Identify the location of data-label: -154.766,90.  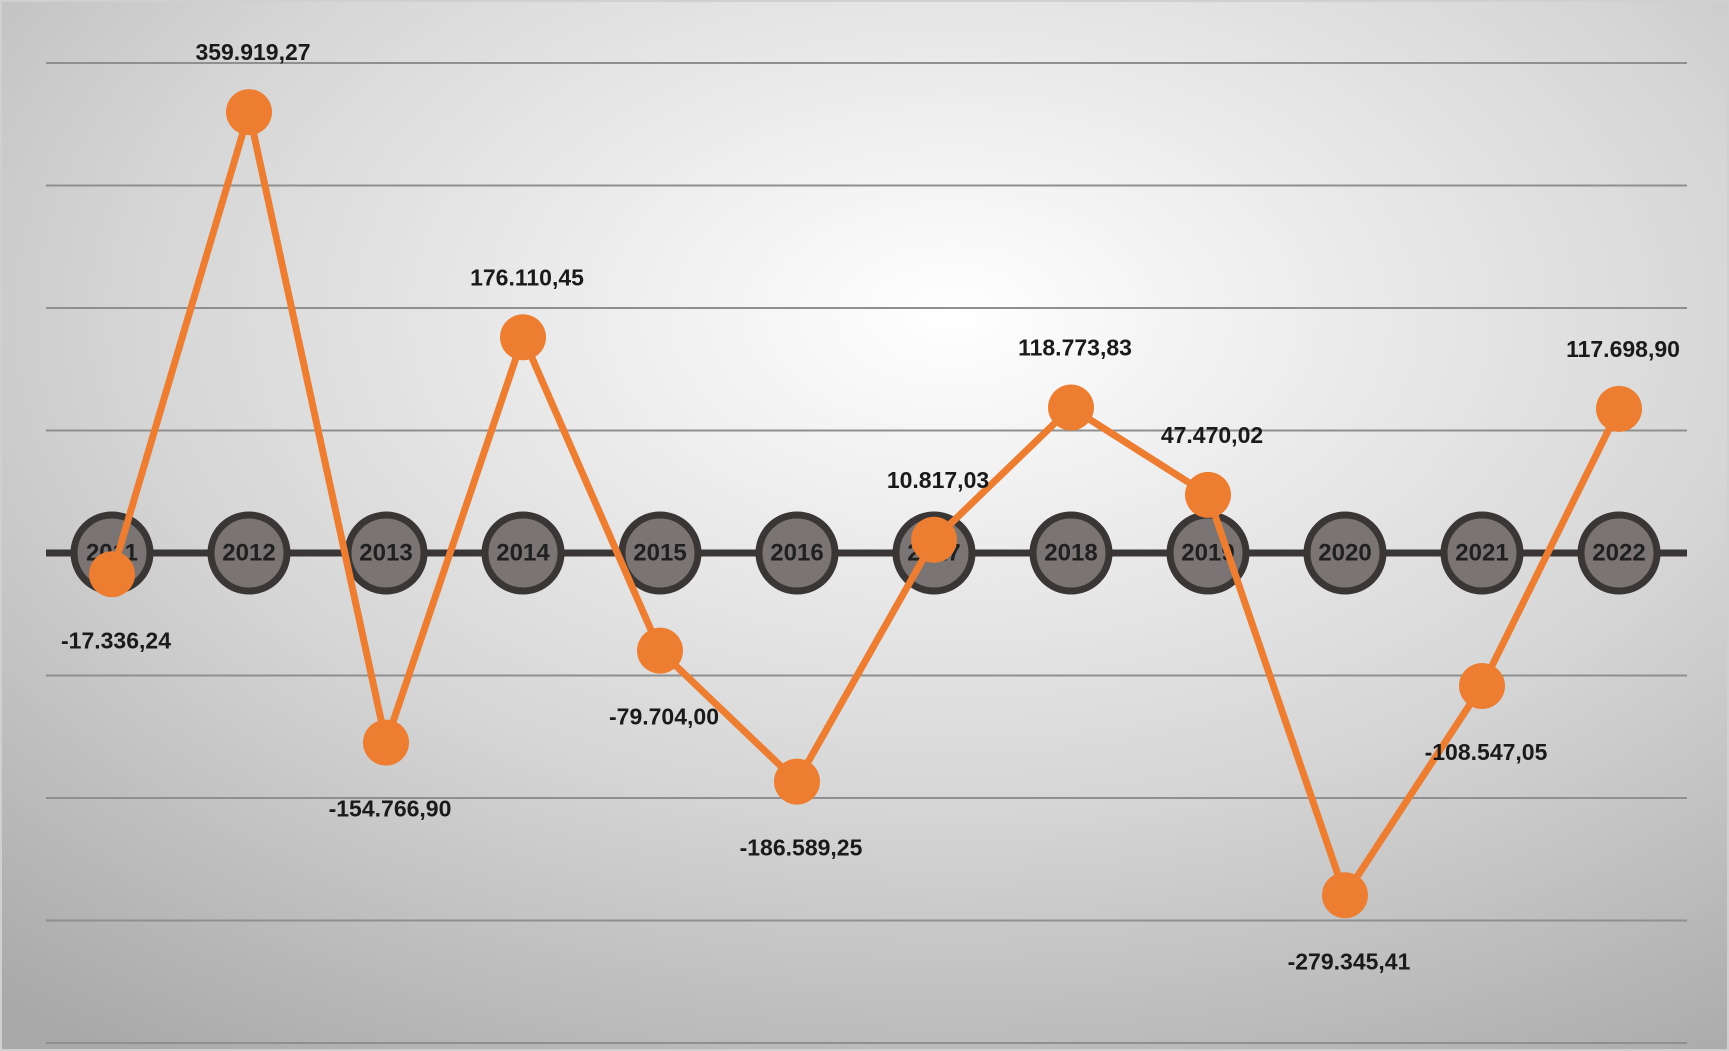
(390, 809).